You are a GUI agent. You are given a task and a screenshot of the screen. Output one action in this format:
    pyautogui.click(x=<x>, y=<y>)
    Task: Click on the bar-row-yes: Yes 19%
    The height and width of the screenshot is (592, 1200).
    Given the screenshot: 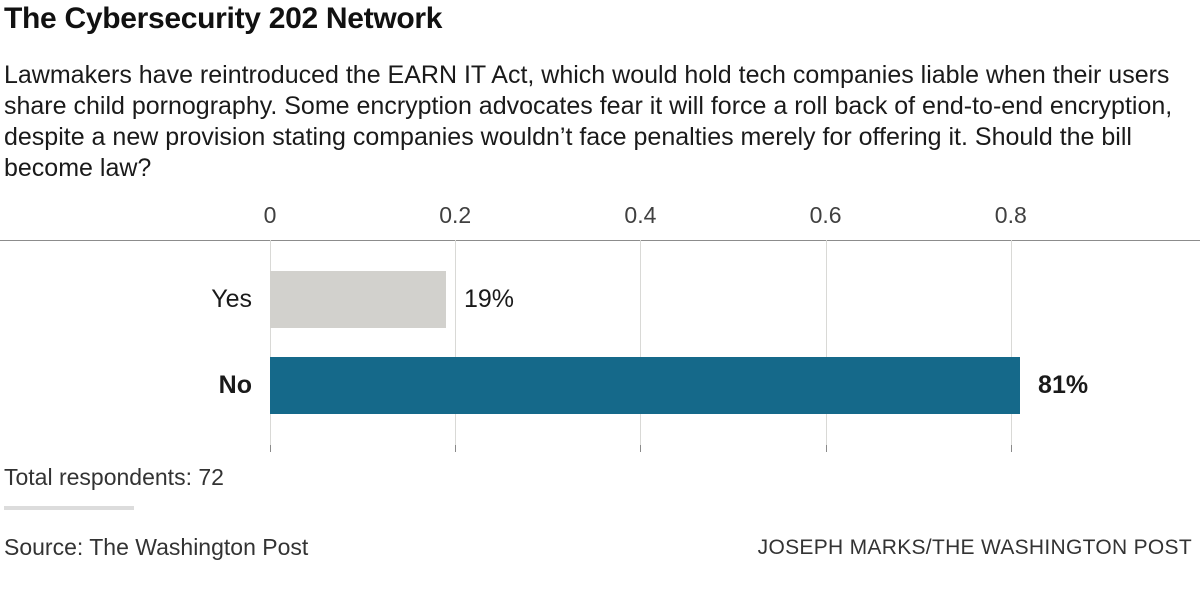 What is the action you would take?
    pyautogui.click(x=703, y=299)
    